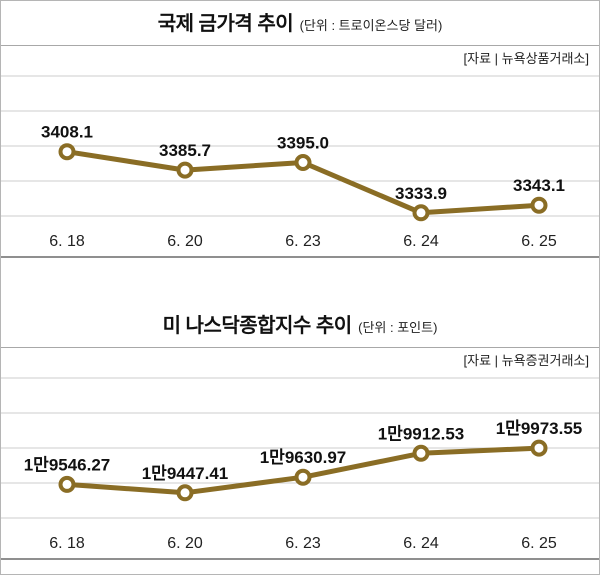 The height and width of the screenshot is (575, 600). What do you see at coordinates (300, 280) in the screenshot?
I see `panel-gap` at bounding box center [300, 280].